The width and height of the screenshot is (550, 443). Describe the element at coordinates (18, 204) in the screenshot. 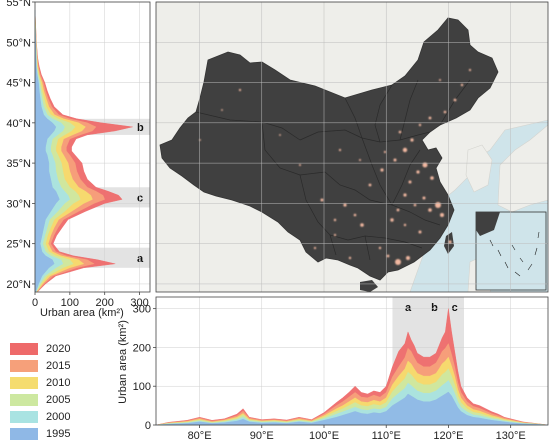

I see `lat-tick-label: 30°N` at that location.